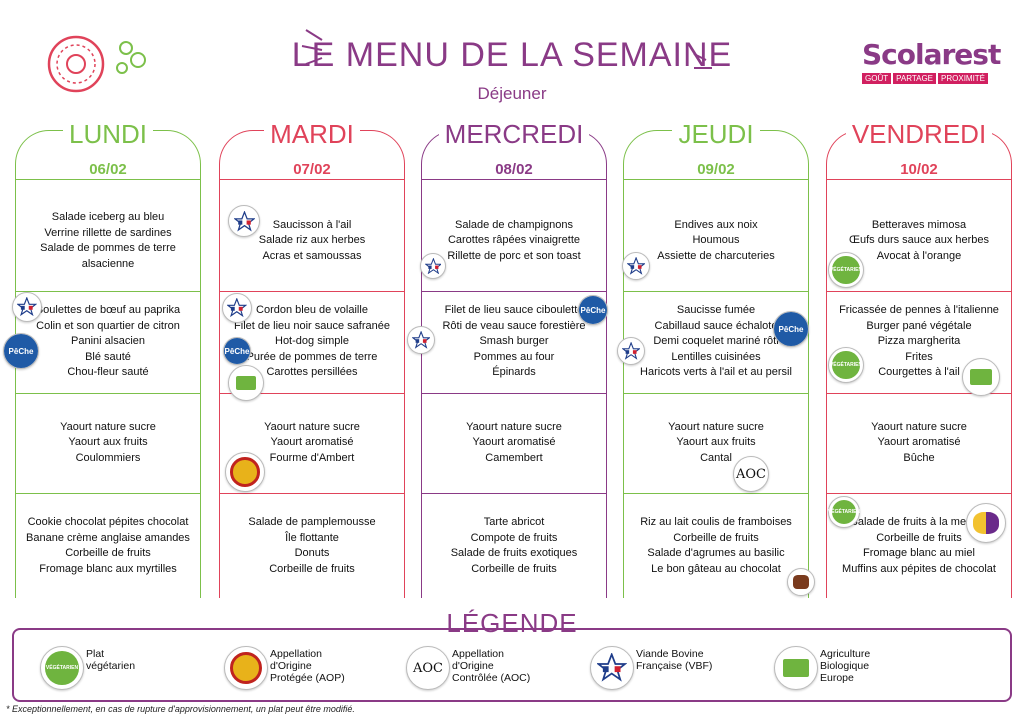 The width and height of the screenshot is (1024, 724). Describe the element at coordinates (514, 537) in the screenshot. I see `menu-item: Compote de fruits` at that location.